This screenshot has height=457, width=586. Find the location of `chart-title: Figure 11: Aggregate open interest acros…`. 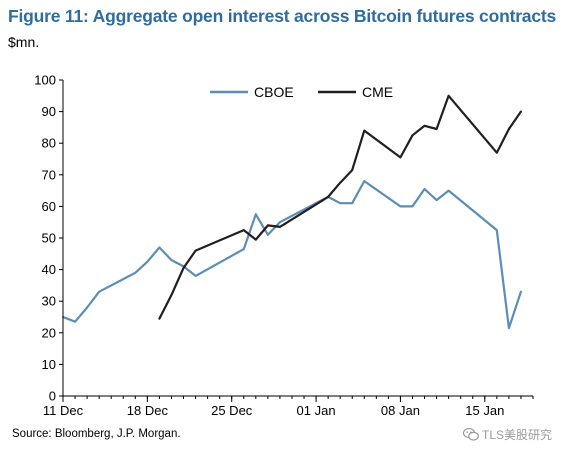

chart-title: Figure 11: Aggregate open interest acros… is located at coordinates (282, 16).